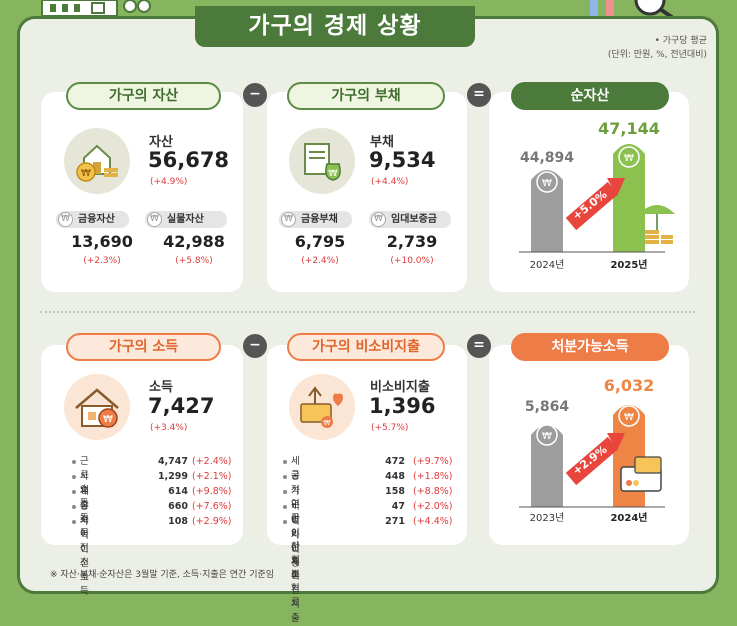 The height and width of the screenshot is (626, 737). Describe the element at coordinates (433, 461) in the screenshot. I see `row-change: (+9.7%)` at that location.